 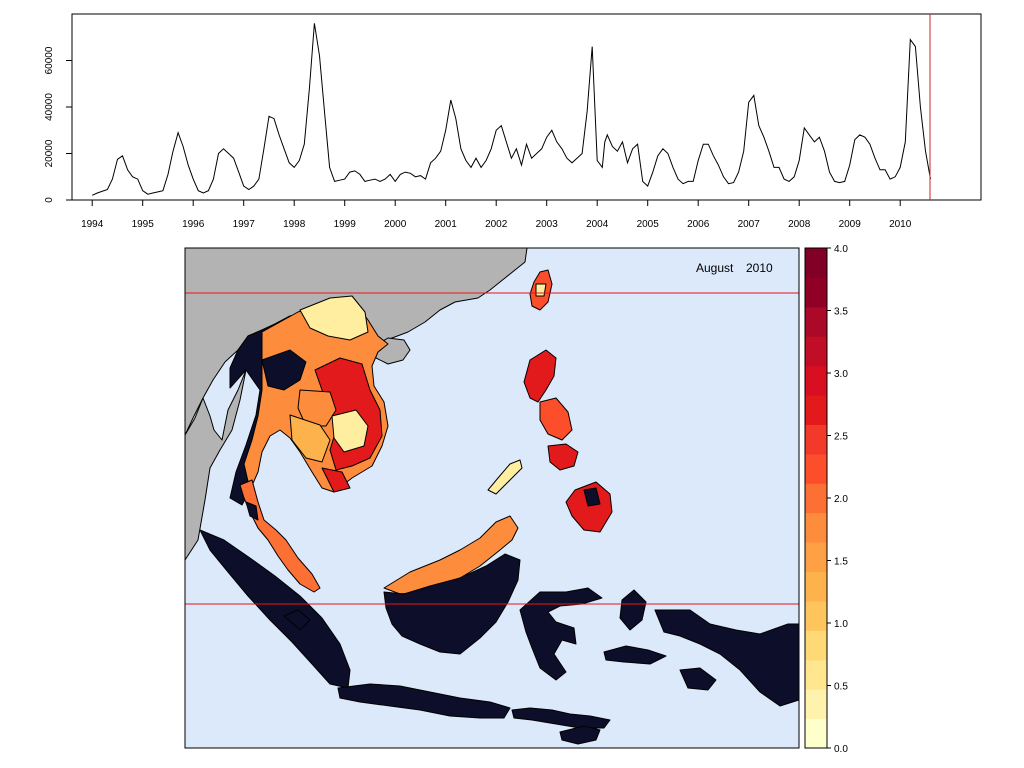 I want to click on x-tick-label: 1994, so click(x=92, y=224).